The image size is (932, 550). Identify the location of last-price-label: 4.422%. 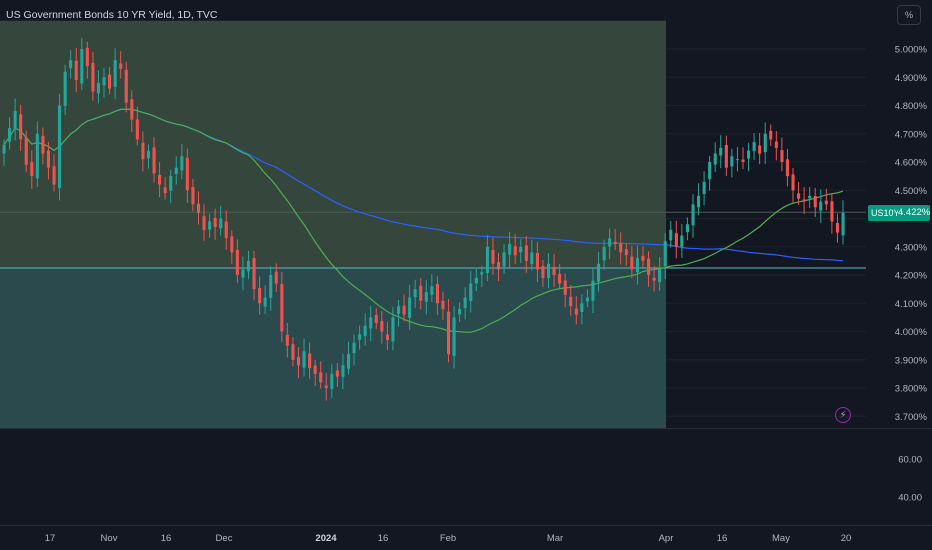
(914, 213).